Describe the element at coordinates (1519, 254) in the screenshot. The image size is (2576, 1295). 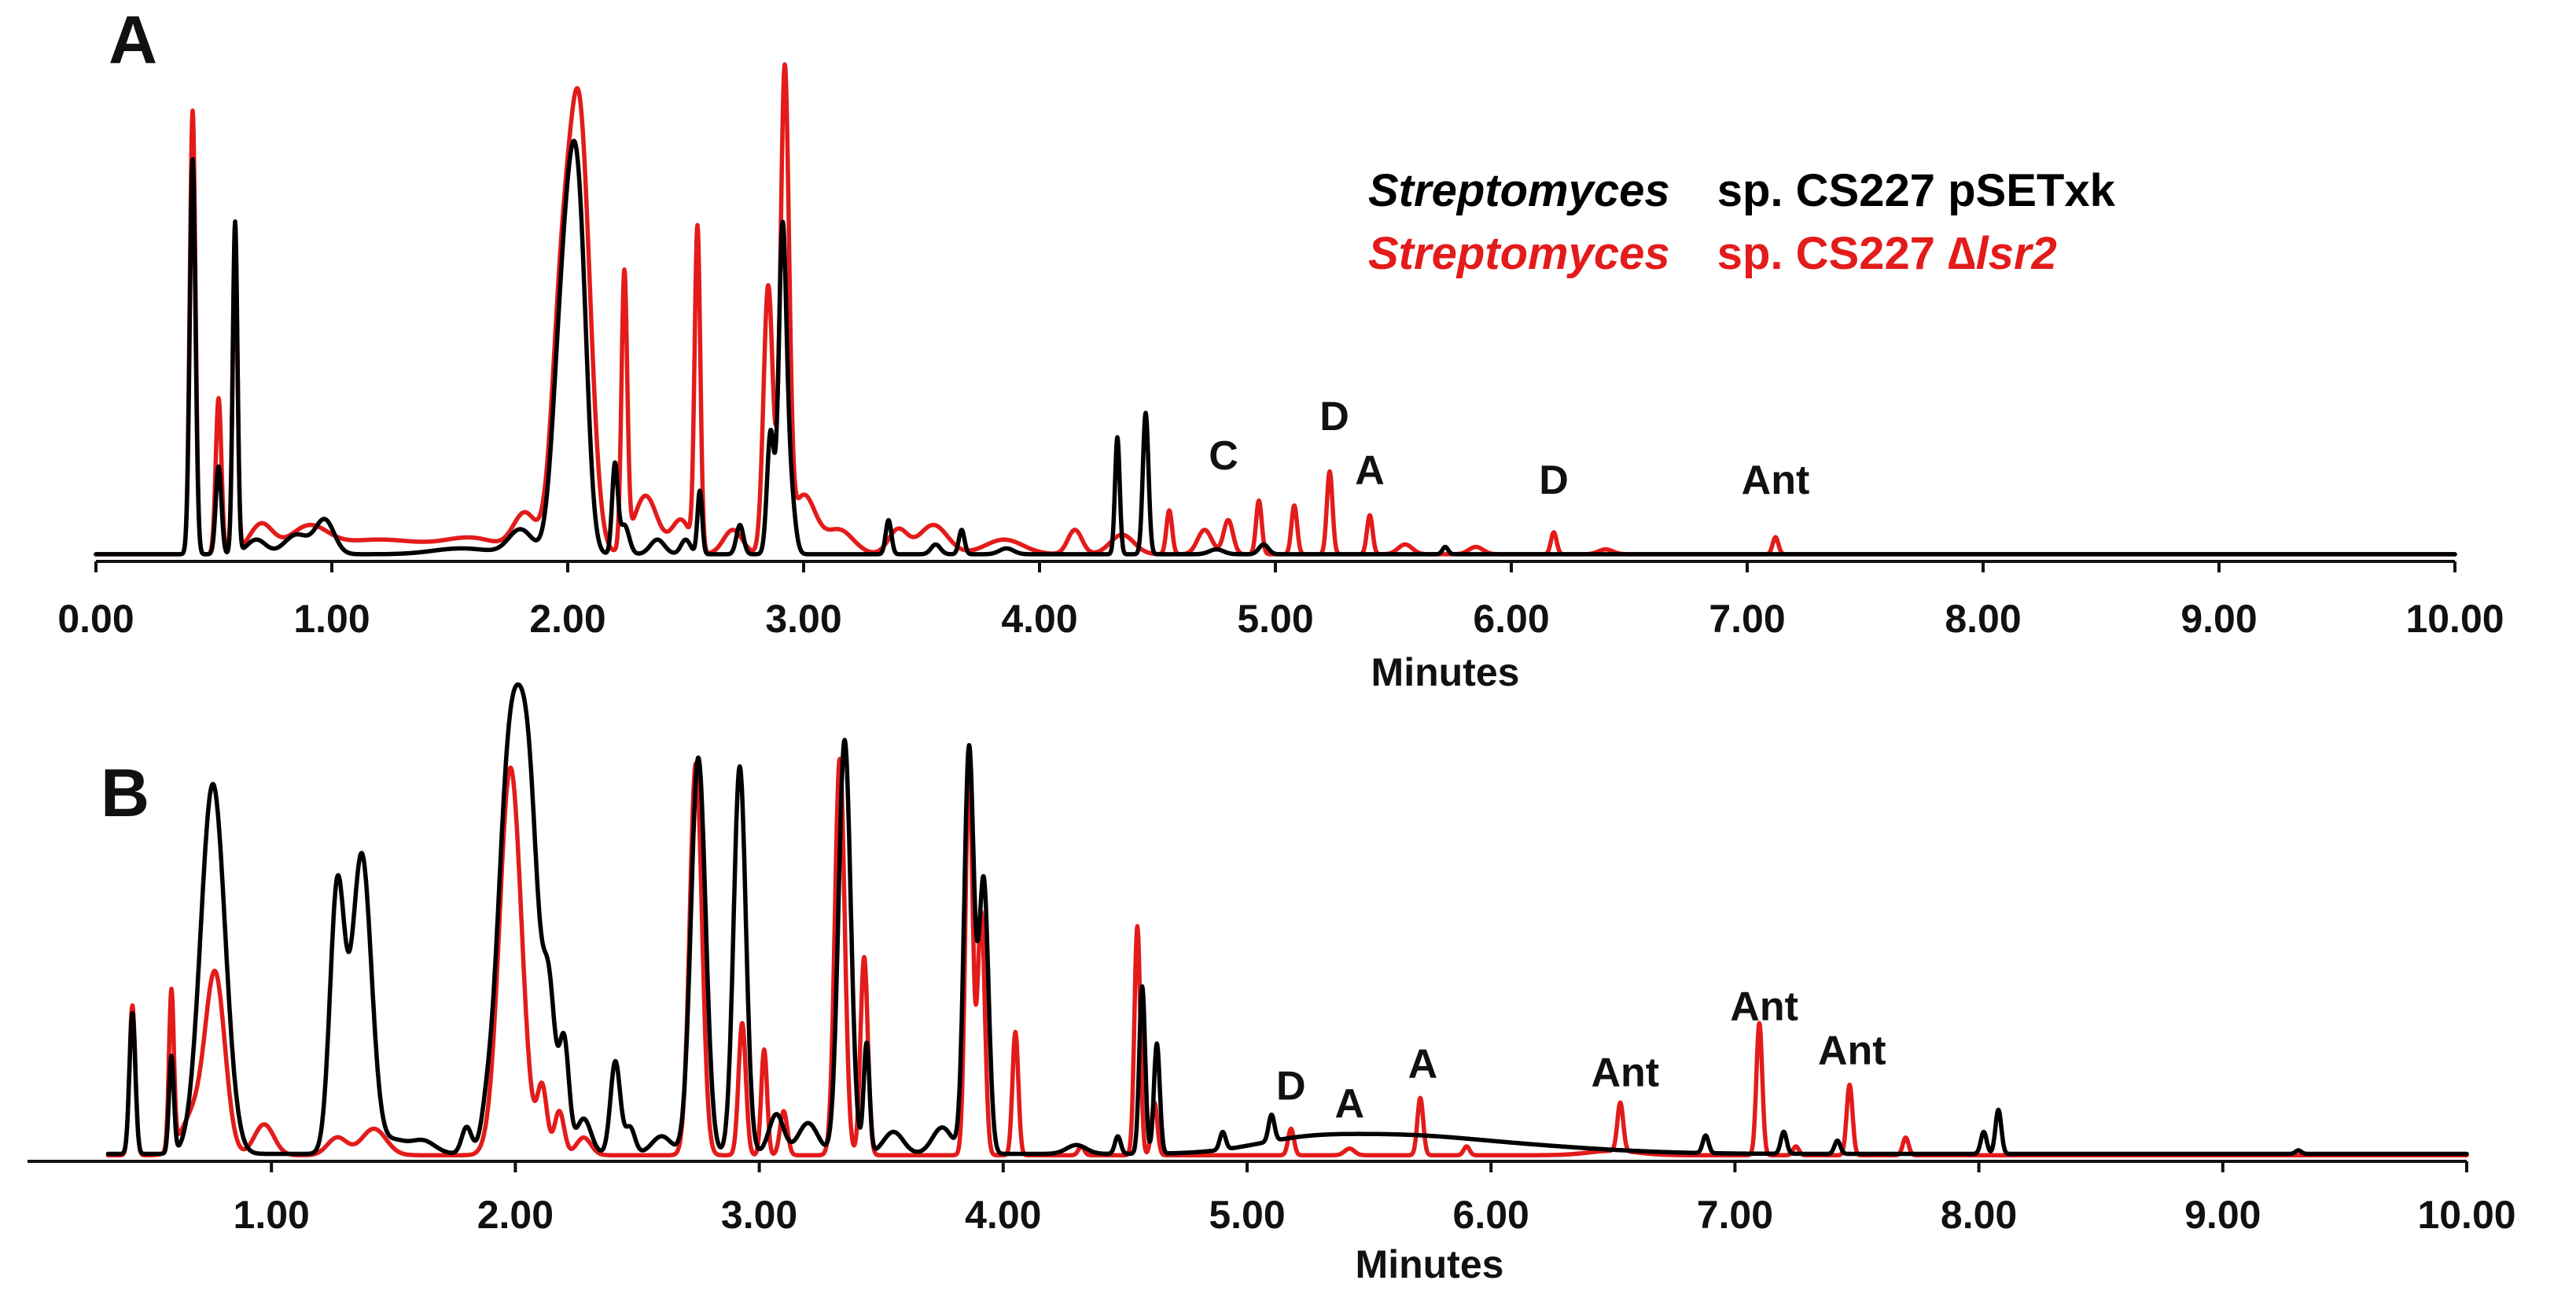
I see `legend-mutant-genus: Streptomyces` at that location.